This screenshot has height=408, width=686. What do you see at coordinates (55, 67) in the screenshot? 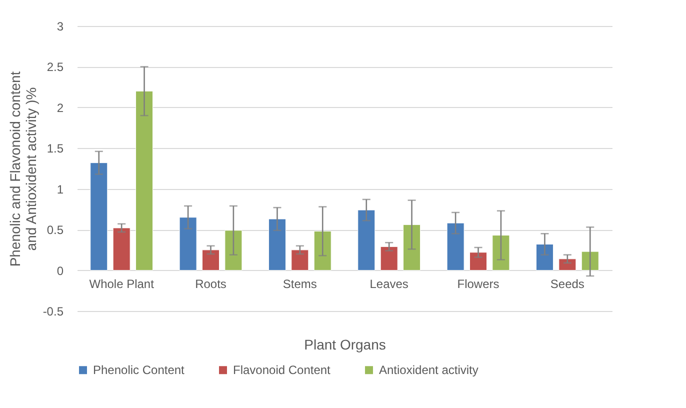
I see `y-tick-label: 2.5` at bounding box center [55, 67].